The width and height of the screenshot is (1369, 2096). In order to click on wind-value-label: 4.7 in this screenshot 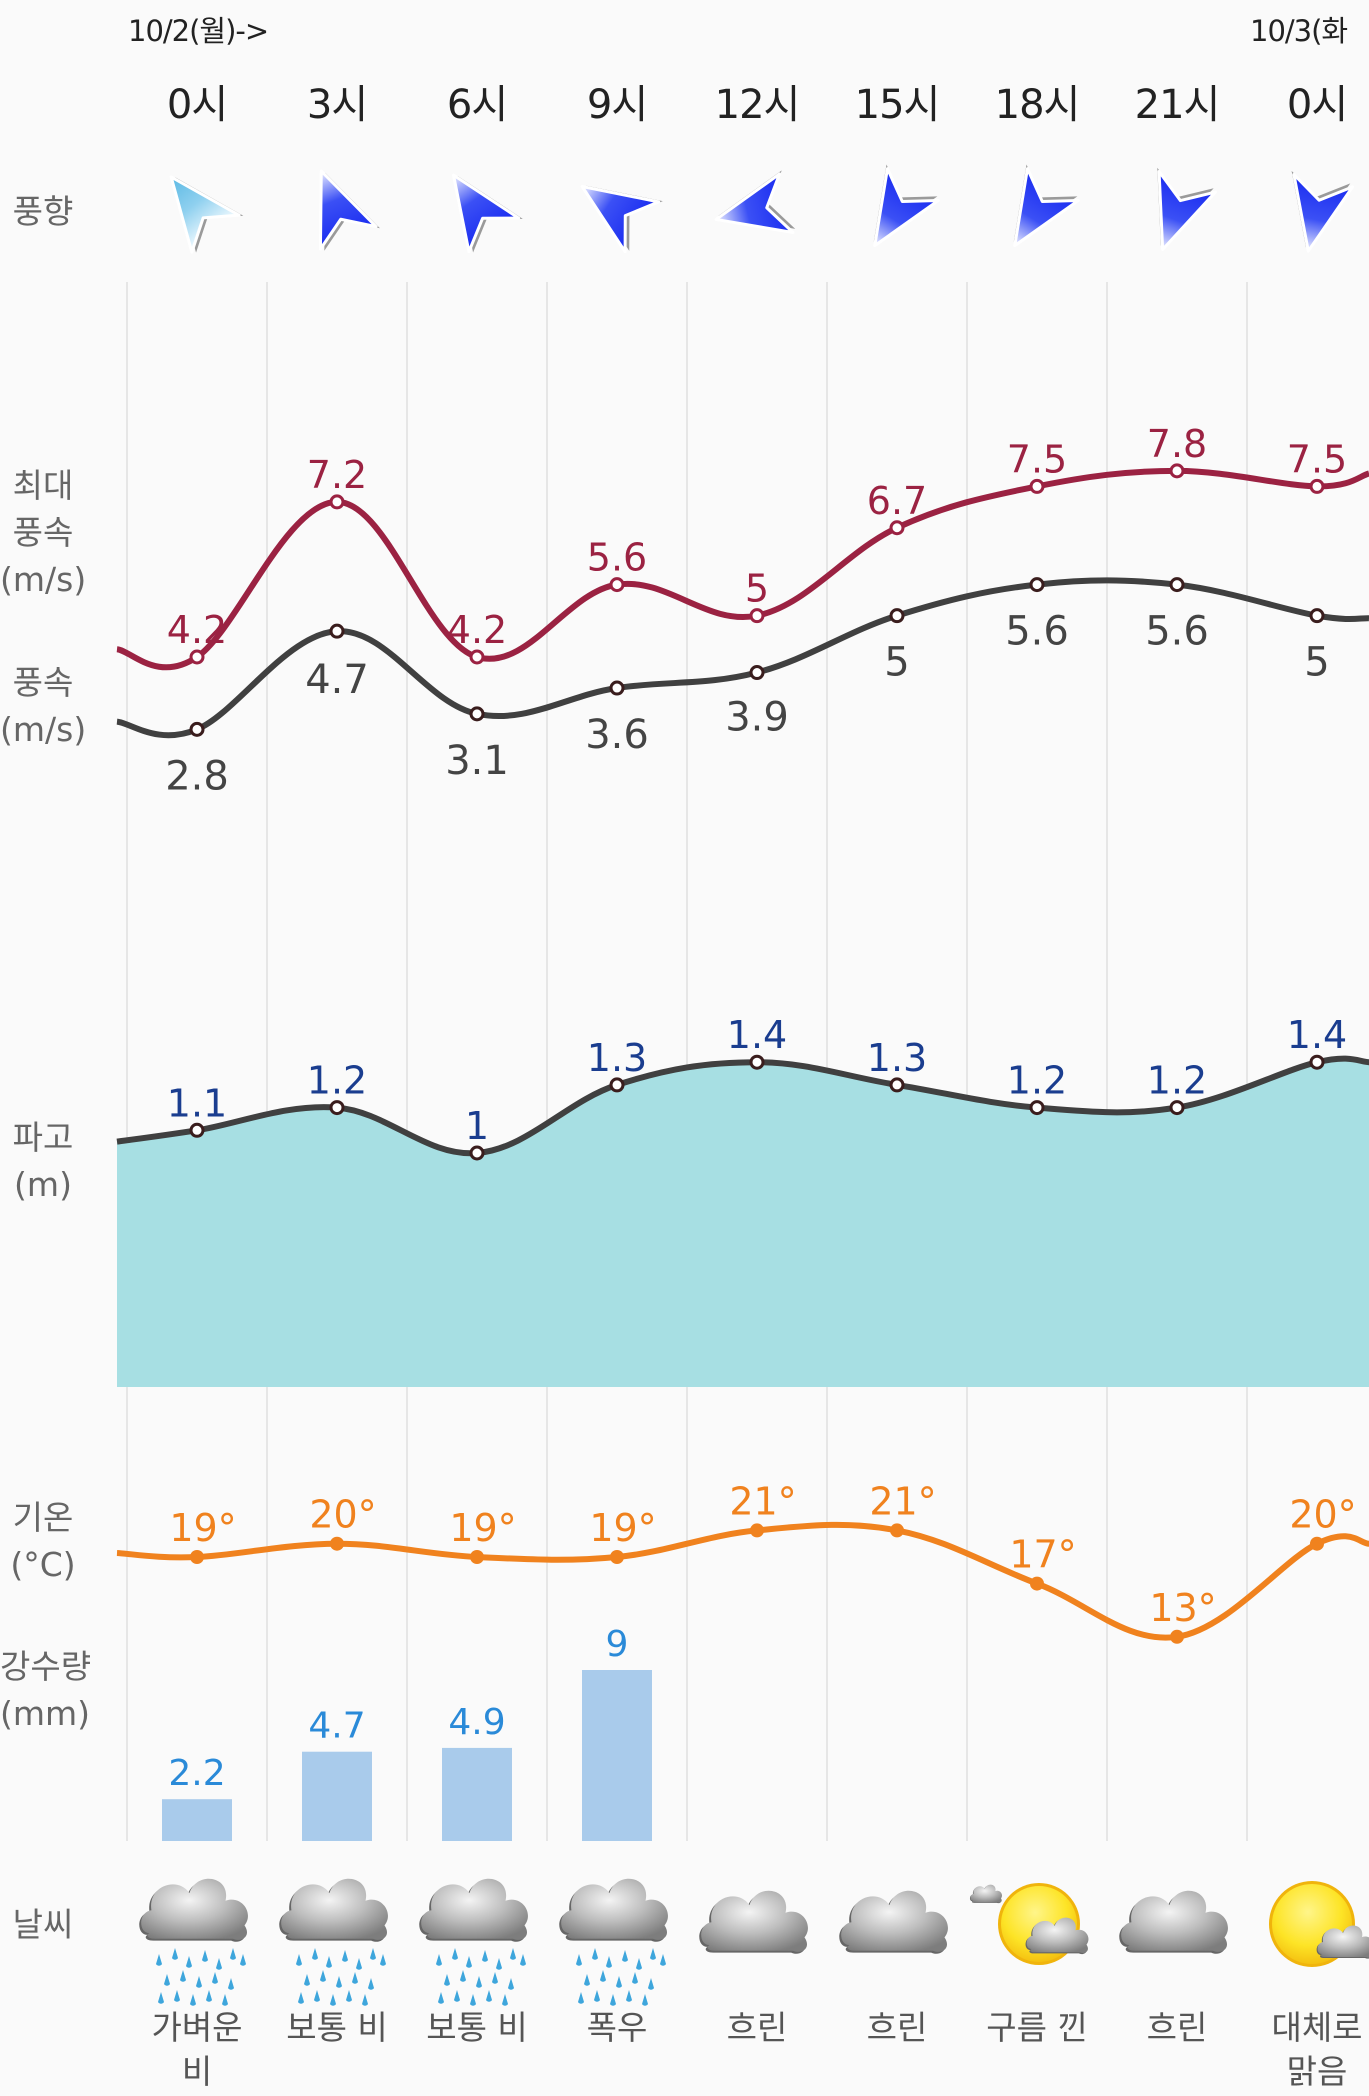, I will do `click(337, 680)`.